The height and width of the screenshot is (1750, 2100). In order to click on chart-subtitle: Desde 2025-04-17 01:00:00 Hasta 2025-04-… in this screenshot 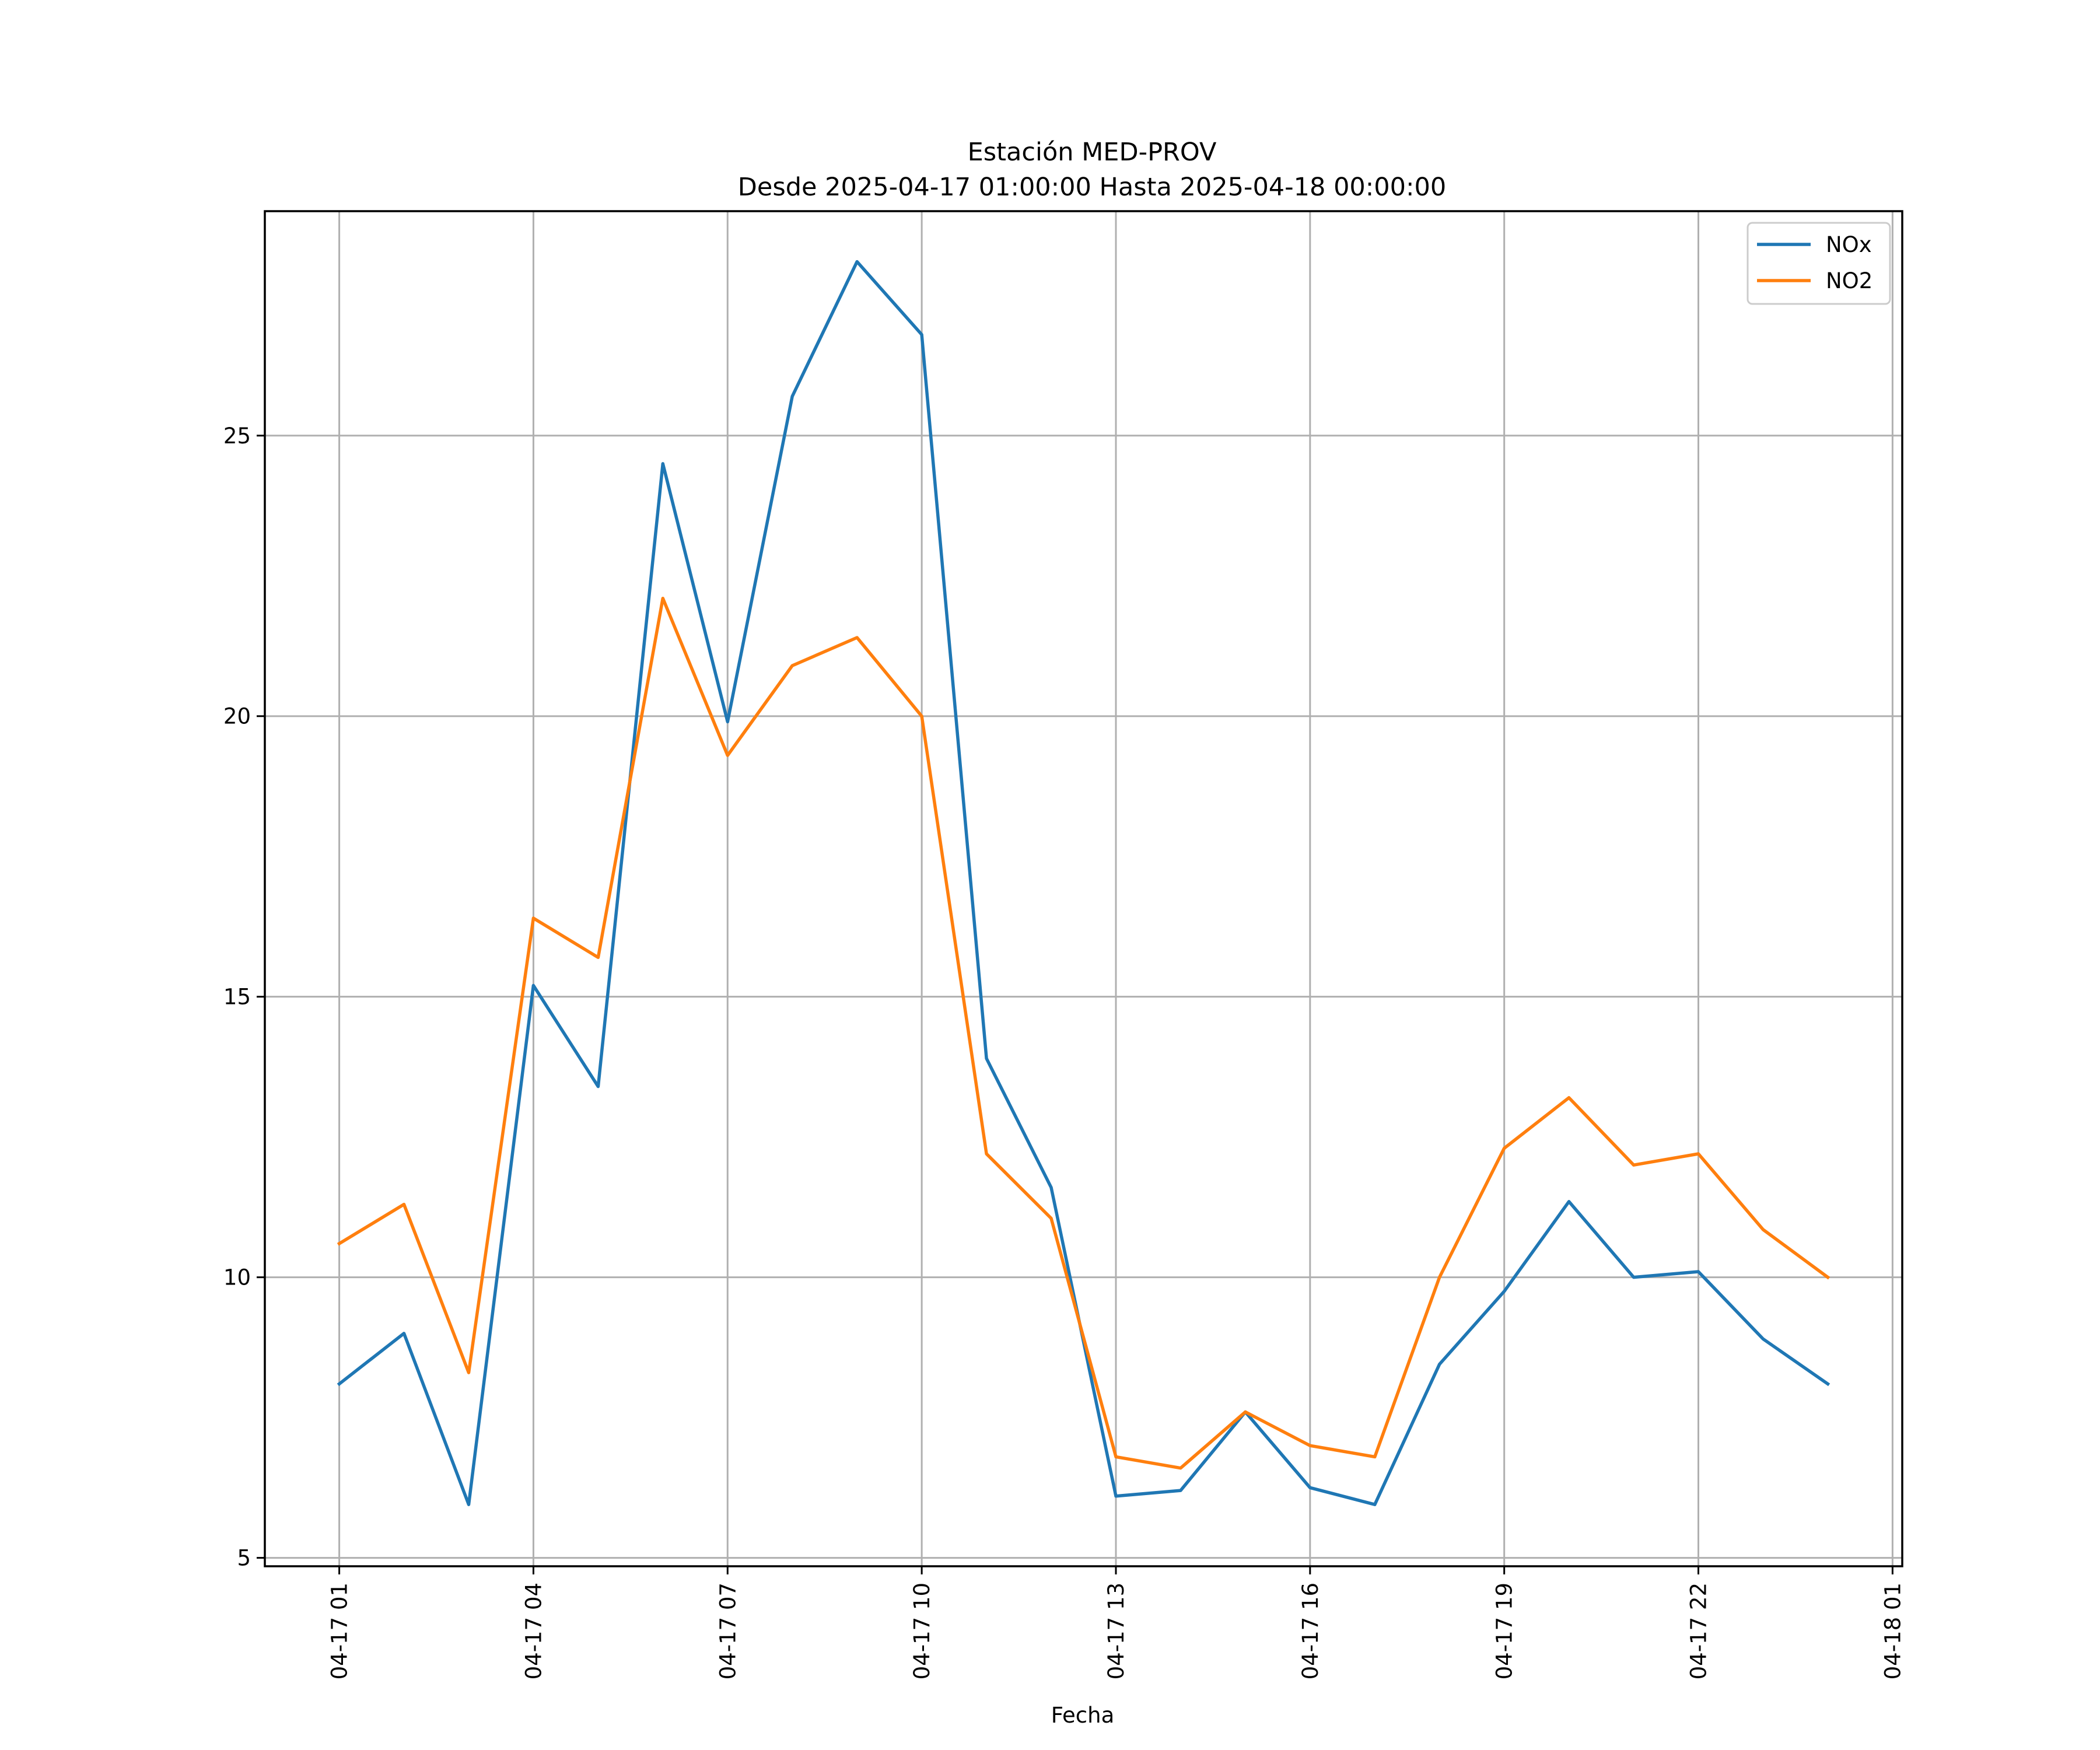, I will do `click(1092, 187)`.